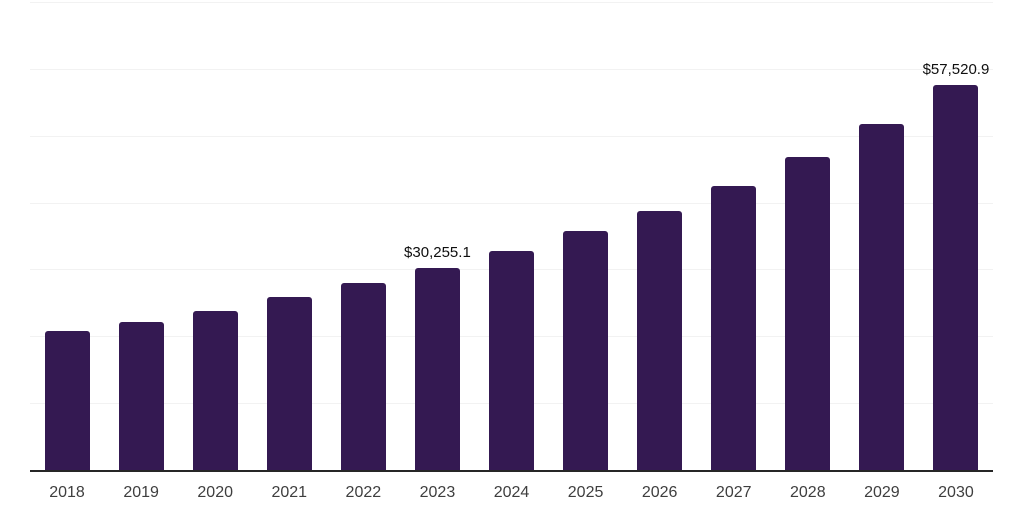 This screenshot has height=512, width=1024. What do you see at coordinates (808, 492) in the screenshot?
I see `x-tick-2028: 2028` at bounding box center [808, 492].